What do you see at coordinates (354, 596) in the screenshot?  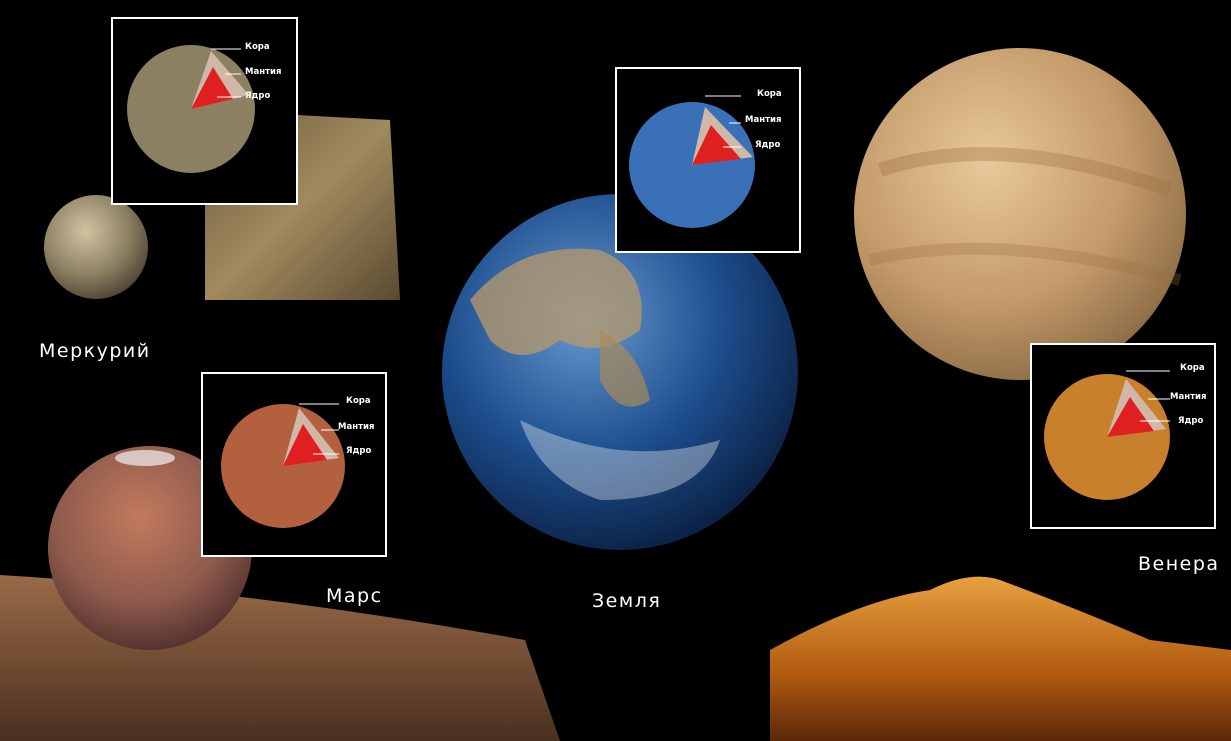 I see `mars-label: Марс` at bounding box center [354, 596].